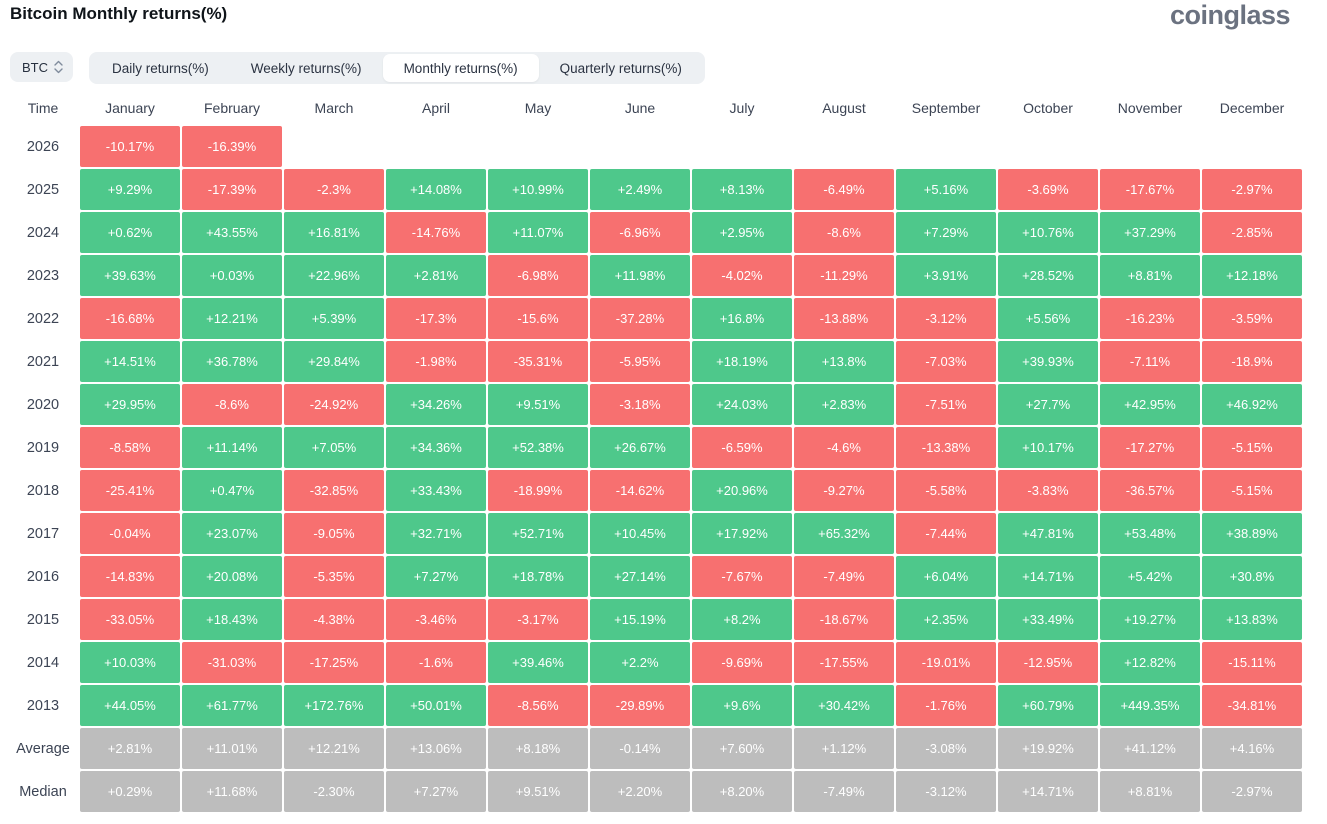 The width and height of the screenshot is (1327, 824). What do you see at coordinates (130, 361) in the screenshot?
I see `return-cell: +14.51%` at bounding box center [130, 361].